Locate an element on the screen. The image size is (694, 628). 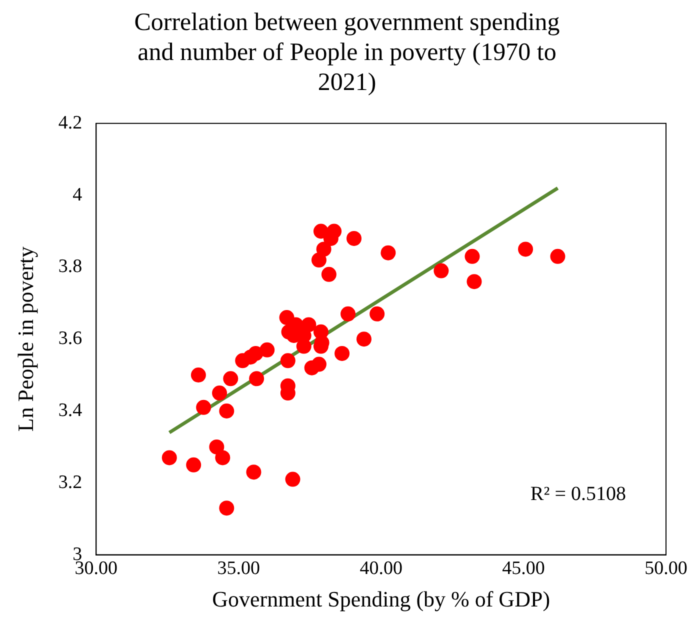
annotation: R² = 0.5108 is located at coordinates (578, 494).